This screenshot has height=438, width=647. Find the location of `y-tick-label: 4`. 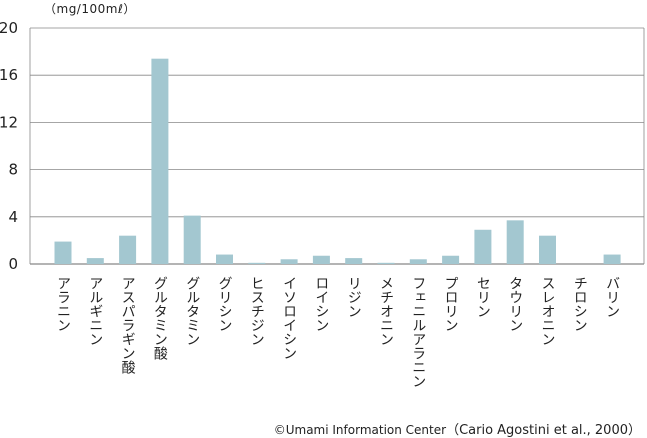

y-tick-label: 4 is located at coordinates (13, 217).